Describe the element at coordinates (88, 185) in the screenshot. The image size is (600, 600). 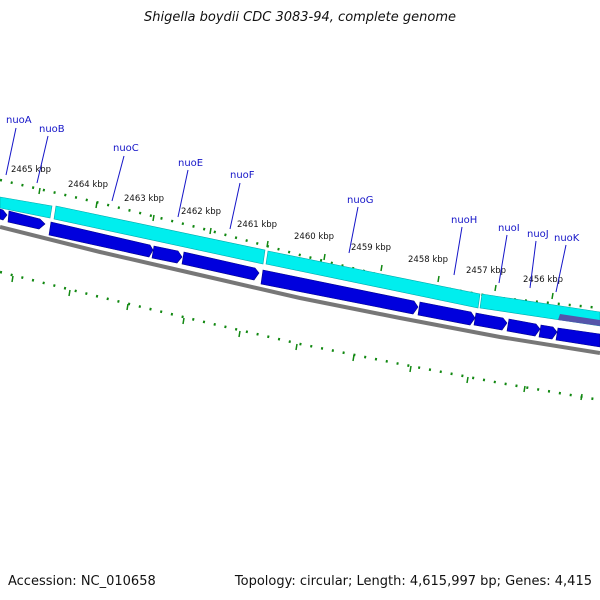
I see `scale-label: 2464 kbp` at that location.